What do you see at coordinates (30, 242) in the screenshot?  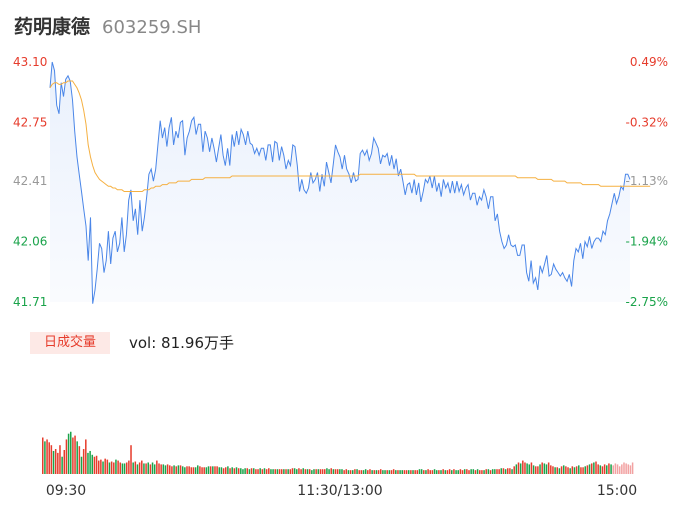 I see `y-tick-label: 42.06` at bounding box center [30, 242].